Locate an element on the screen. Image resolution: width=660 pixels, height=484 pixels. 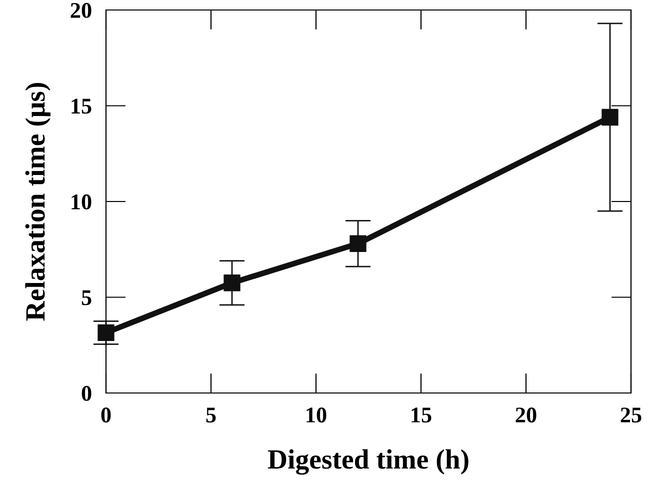
x-tick-label: 20 is located at coordinates (526, 415).